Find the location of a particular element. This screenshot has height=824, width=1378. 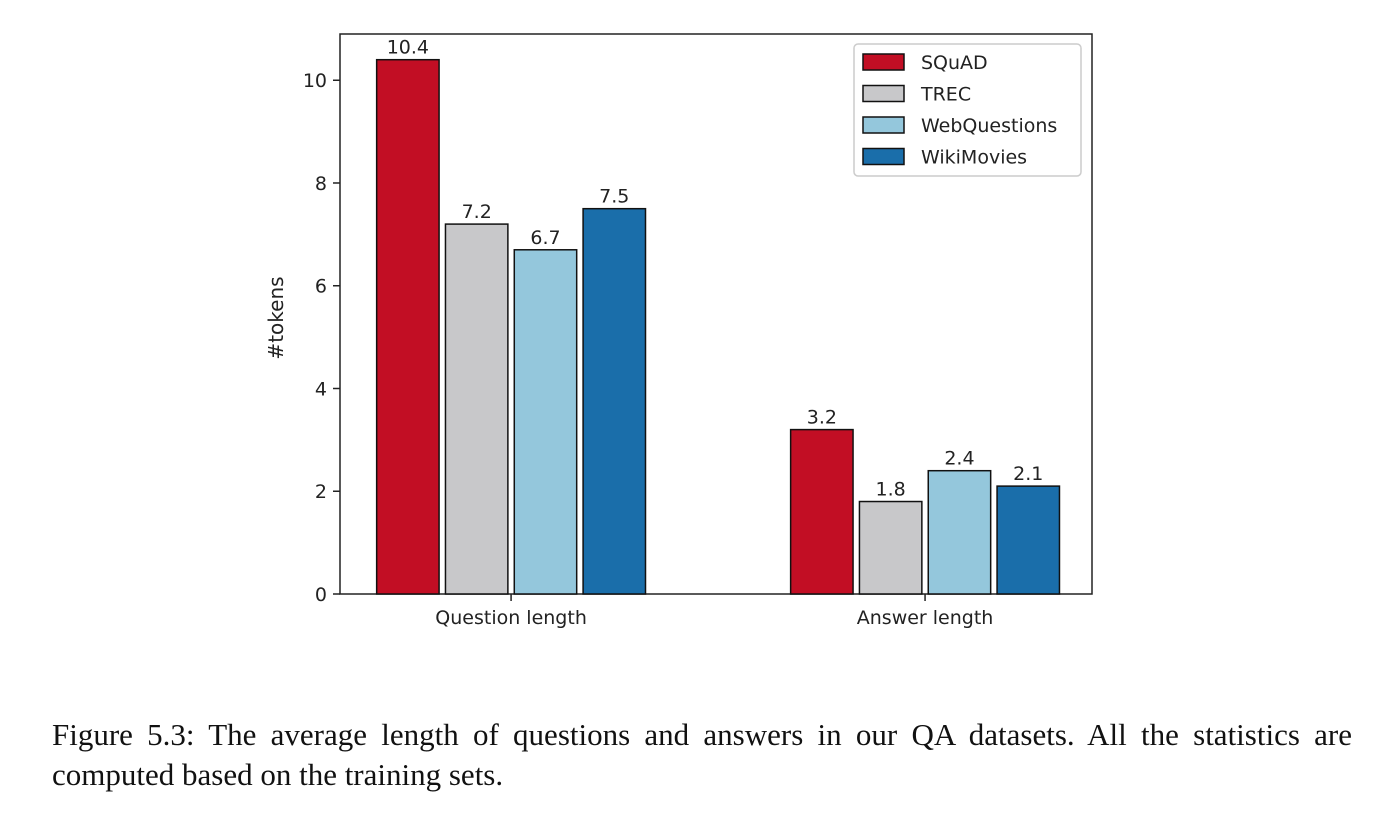

y-axis: 0 2 4 6 8 10 is located at coordinates (321, 338).